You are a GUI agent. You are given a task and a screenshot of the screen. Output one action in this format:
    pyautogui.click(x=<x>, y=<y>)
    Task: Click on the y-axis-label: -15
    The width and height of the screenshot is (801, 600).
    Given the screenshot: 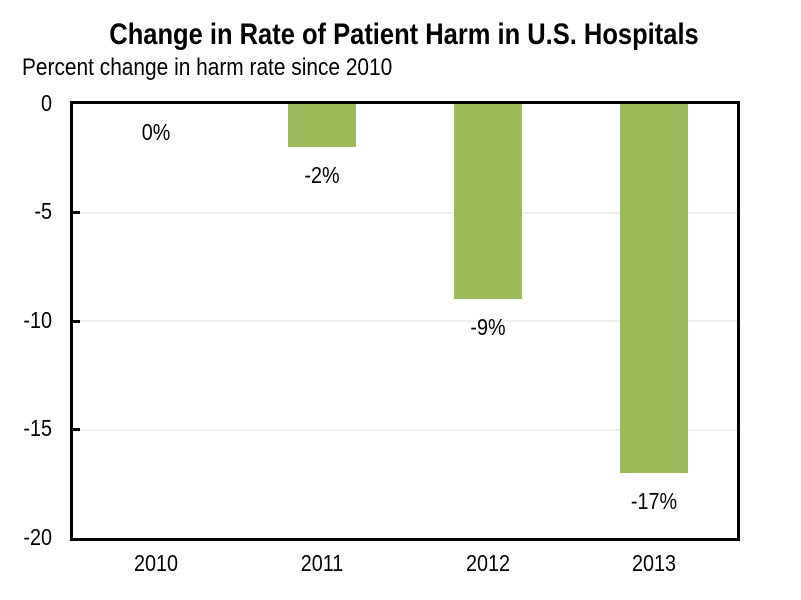 What is the action you would take?
    pyautogui.click(x=37, y=428)
    